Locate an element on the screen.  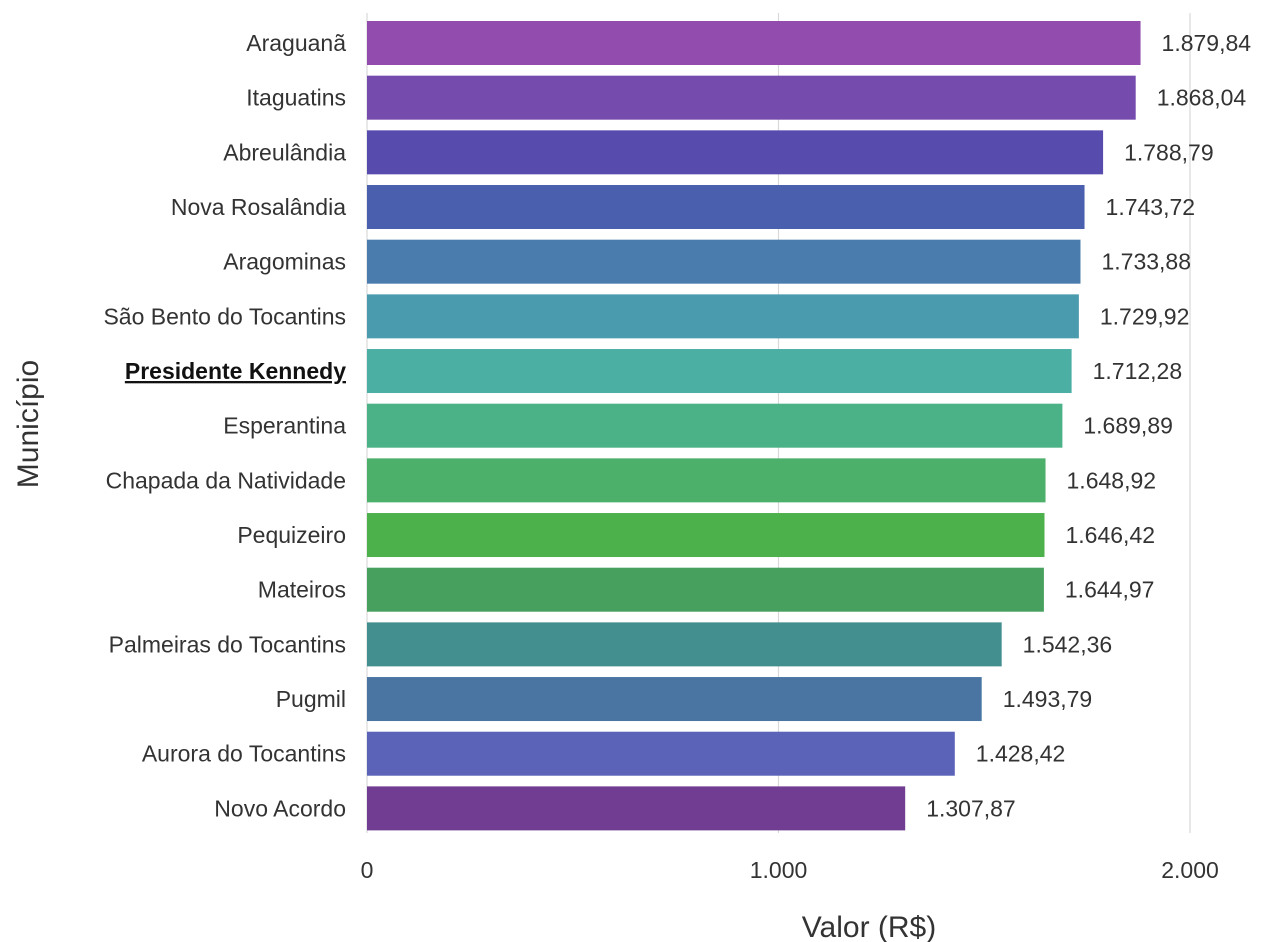
x-tick-label: 1.000 is located at coordinates (779, 870).